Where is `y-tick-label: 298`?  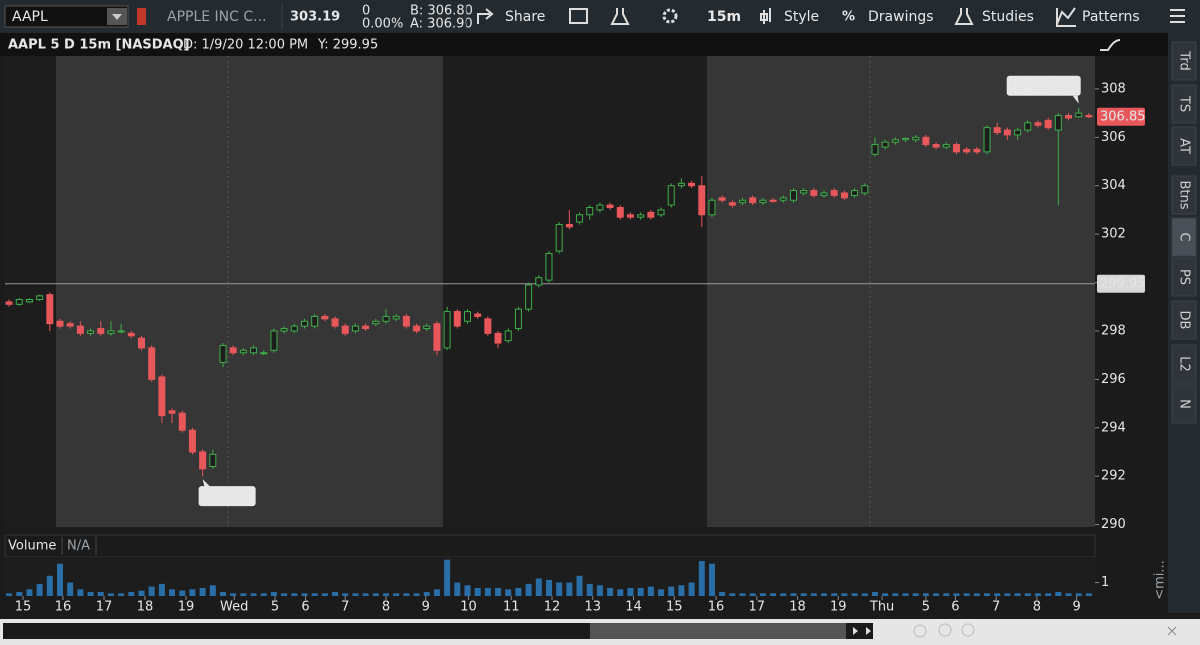 y-tick-label: 298 is located at coordinates (1113, 330).